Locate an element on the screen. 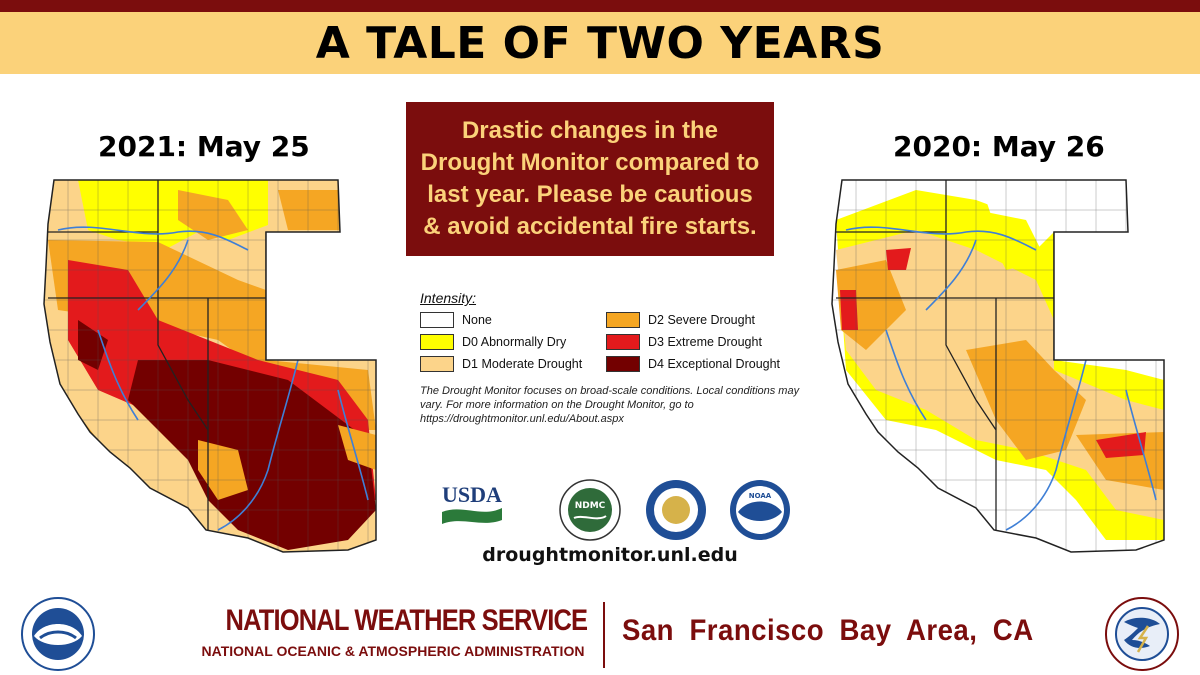 This screenshot has height=675, width=1200. map-label-2021: 2021: May 25 is located at coordinates (204, 146).